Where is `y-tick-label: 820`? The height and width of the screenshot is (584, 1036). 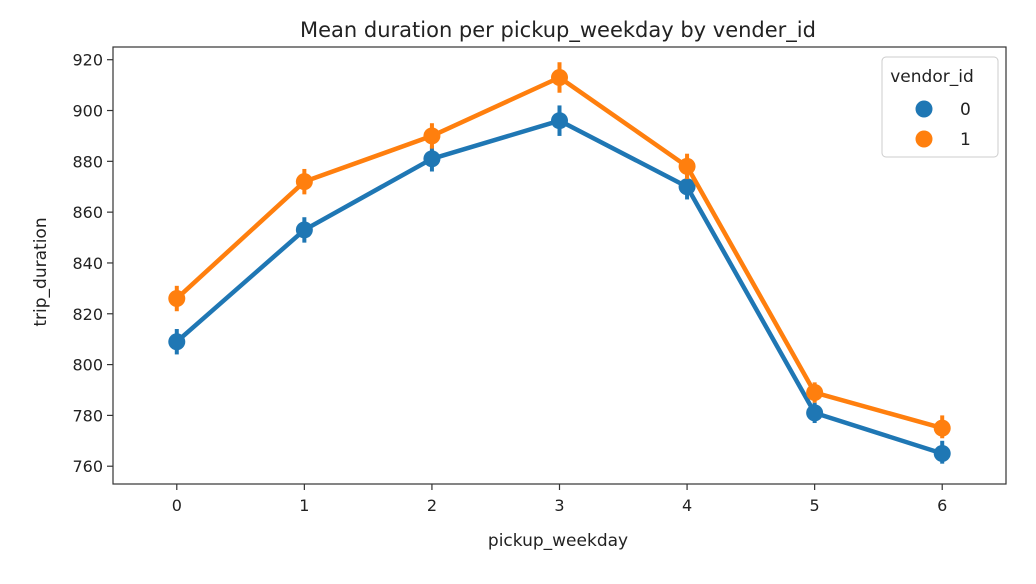 y-tick-label: 820 is located at coordinates (87, 314).